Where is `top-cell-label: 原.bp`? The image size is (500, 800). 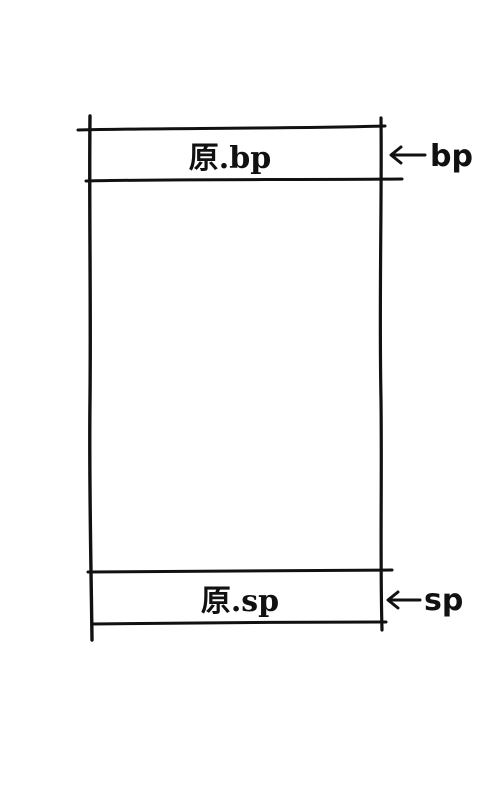 top-cell-label: 原.bp is located at coordinates (230, 158).